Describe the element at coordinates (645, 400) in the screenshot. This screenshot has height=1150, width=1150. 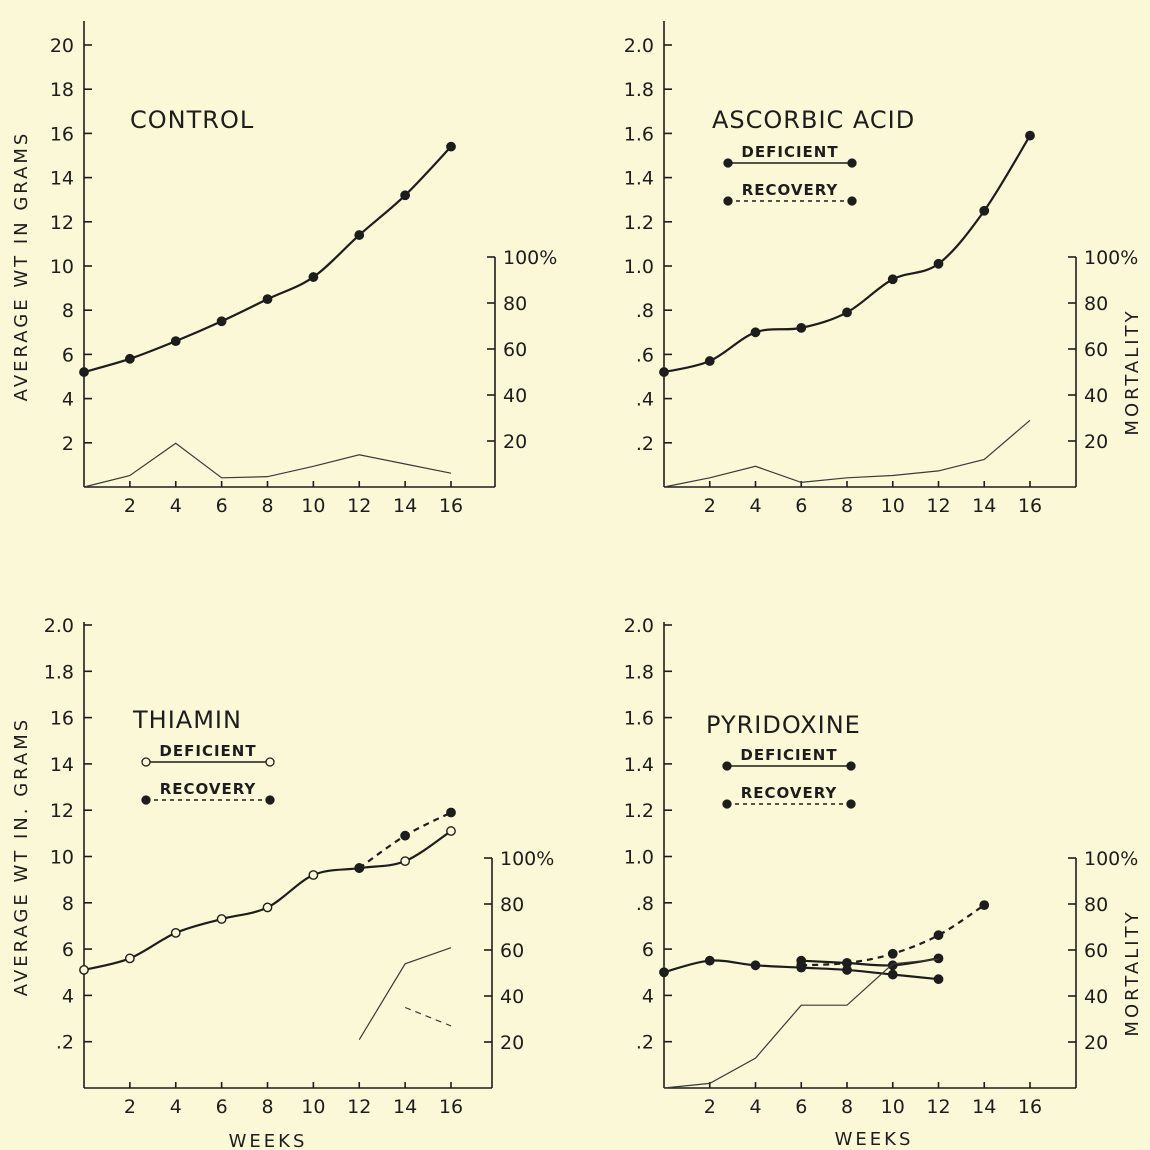
I see `y-tick-label: .4` at that location.